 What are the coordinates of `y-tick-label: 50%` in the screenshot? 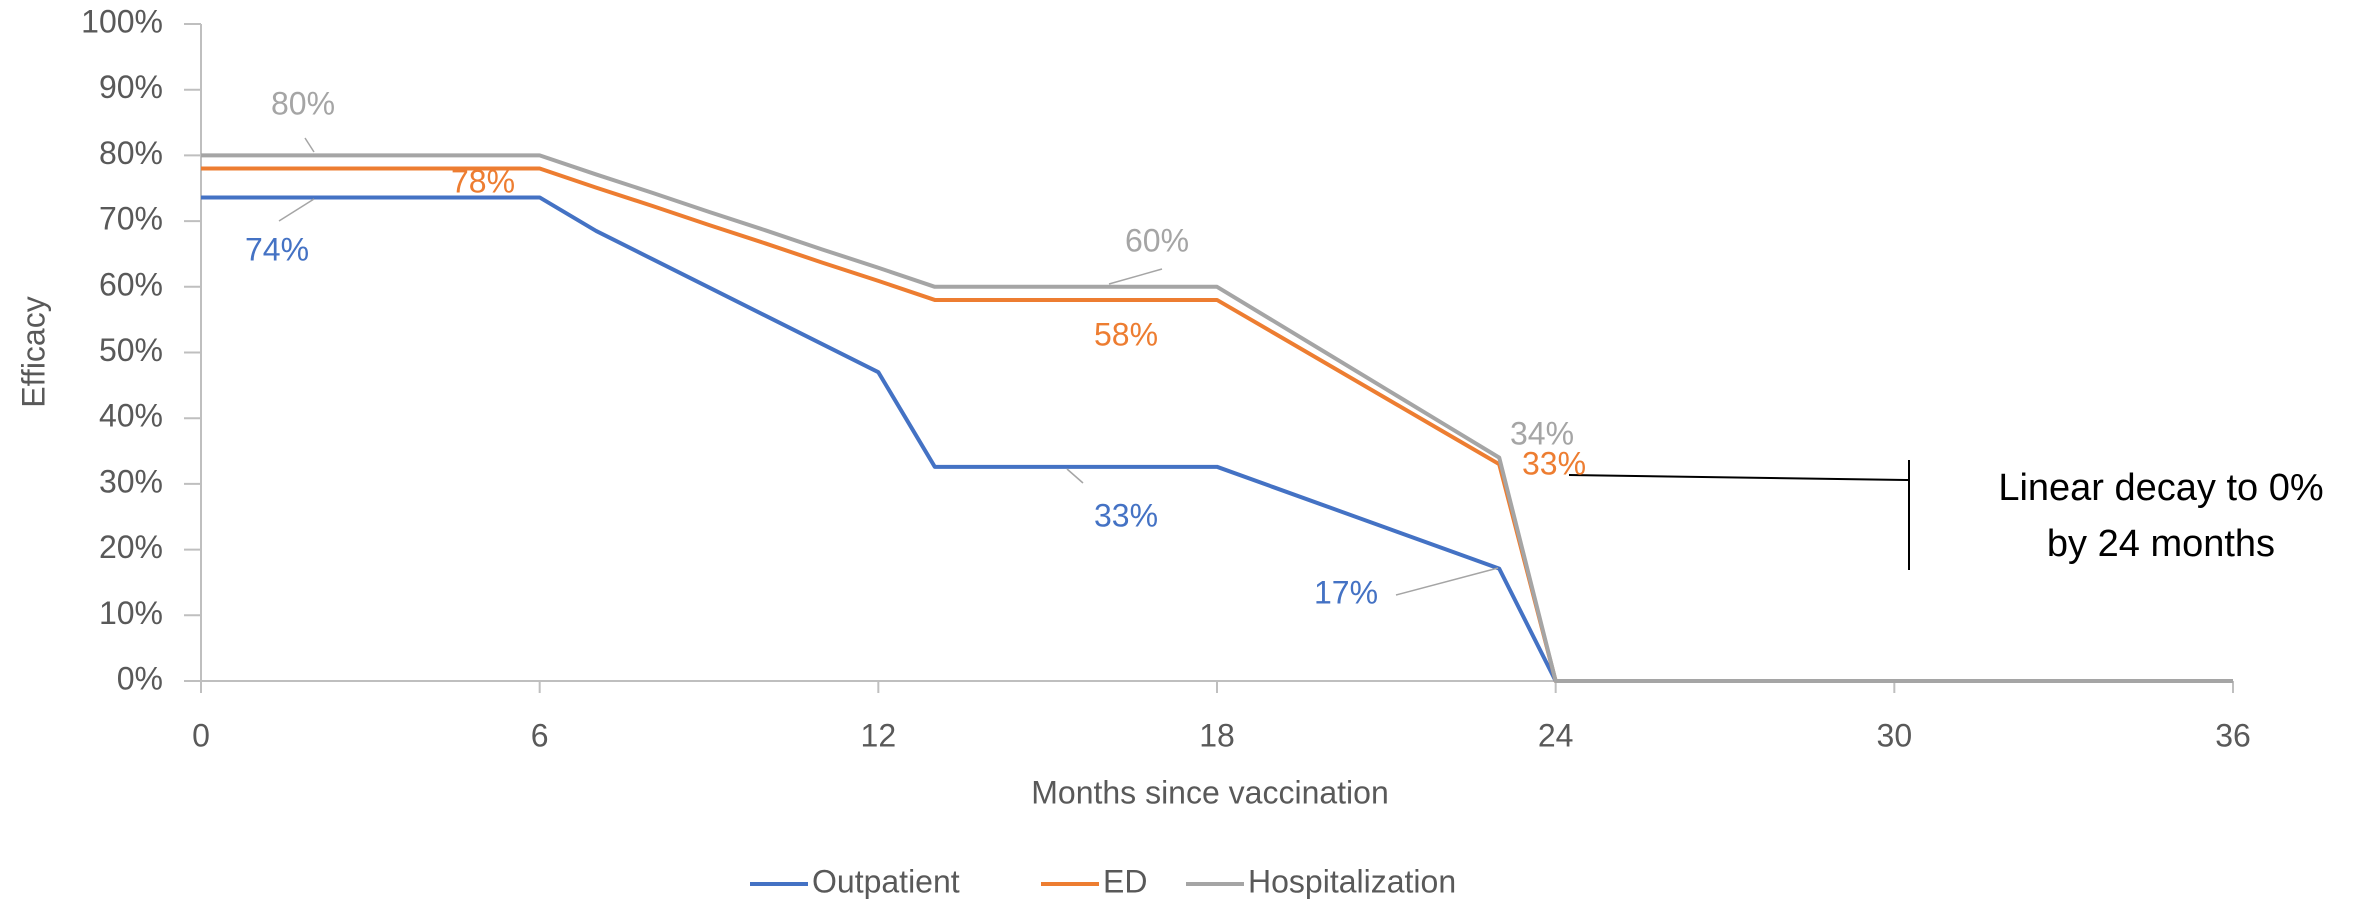 It's located at (131, 350).